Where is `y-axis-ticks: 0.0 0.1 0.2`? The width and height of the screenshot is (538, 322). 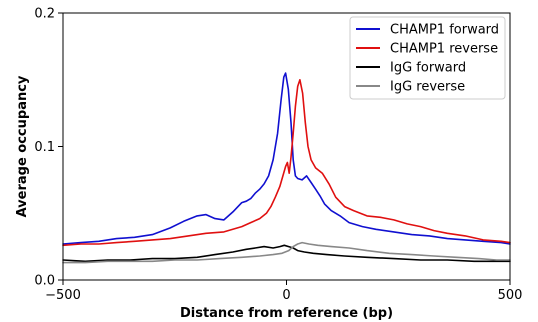
y-axis-ticks: 0.0 0.1 0.2 is located at coordinates (48, 148).